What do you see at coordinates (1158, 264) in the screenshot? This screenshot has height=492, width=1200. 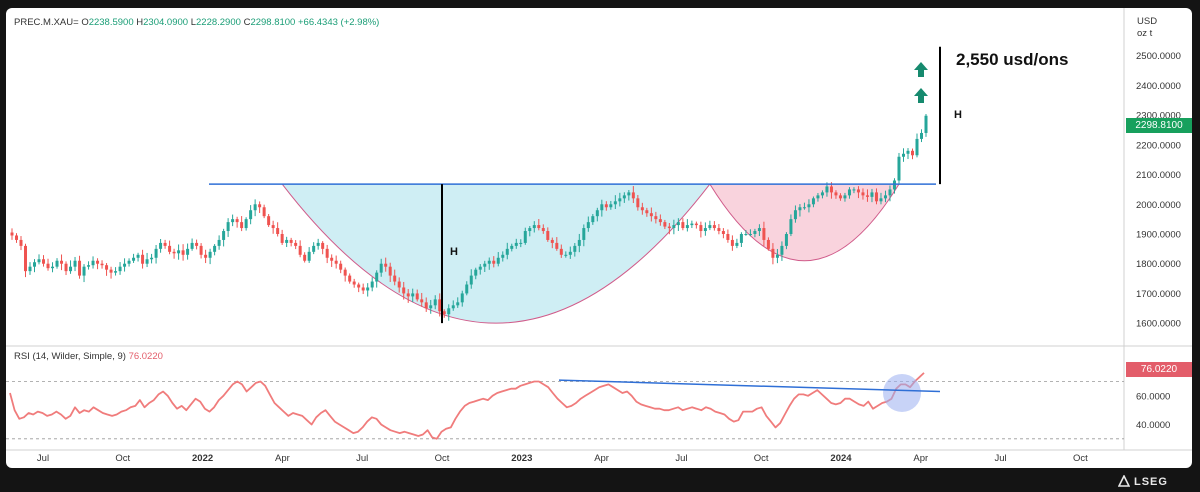 I see `price-tick-label: 1800.0000` at bounding box center [1158, 264].